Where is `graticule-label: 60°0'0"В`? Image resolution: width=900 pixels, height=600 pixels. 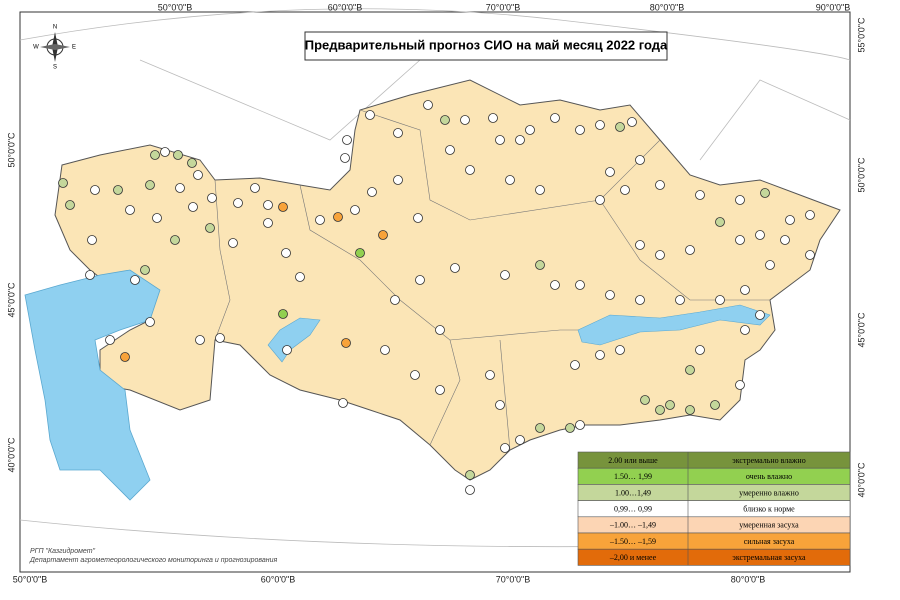 graticule-label: 60°0'0"В is located at coordinates (278, 579).